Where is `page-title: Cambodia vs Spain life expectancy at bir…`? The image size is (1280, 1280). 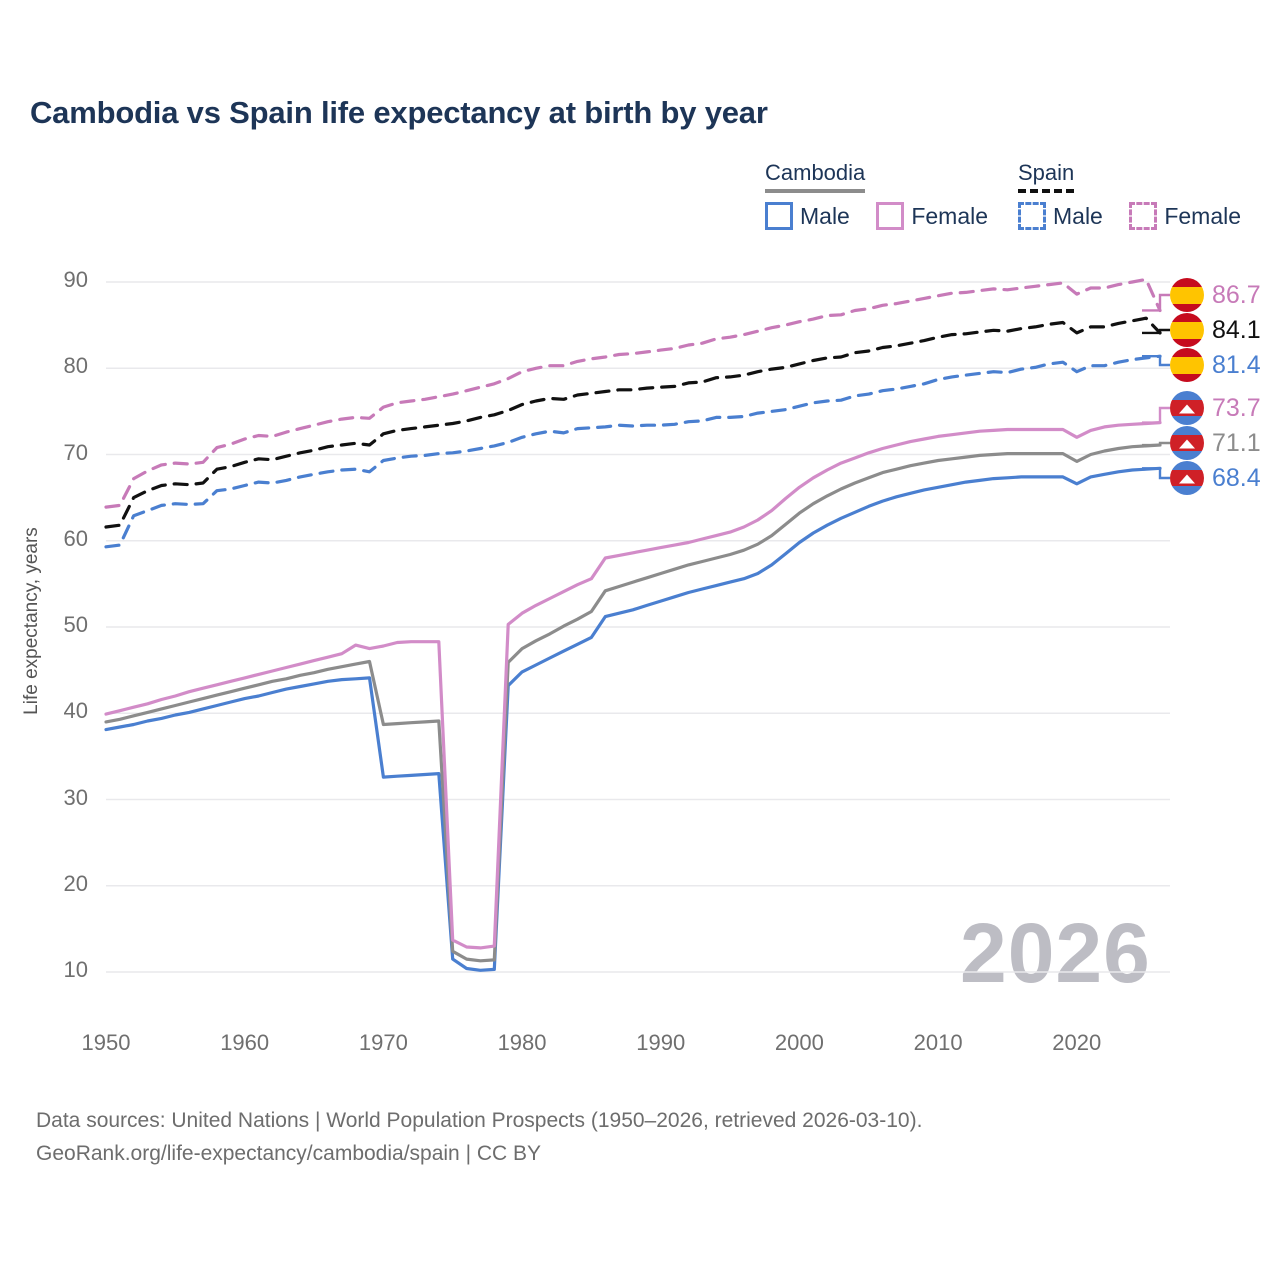
page-title: Cambodia vs Spain life expectancy at bir… is located at coordinates (399, 112).